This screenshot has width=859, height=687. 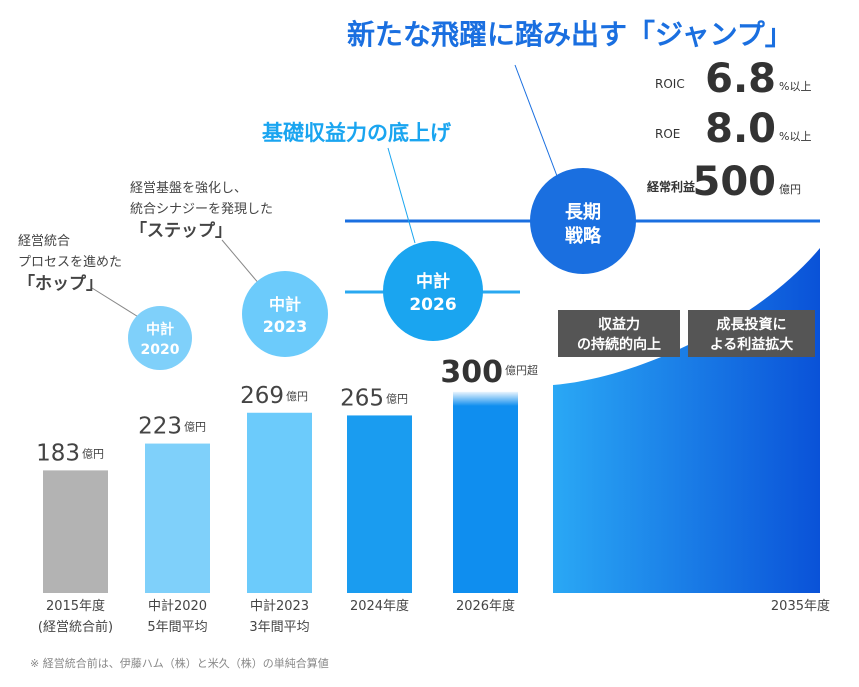 I want to click on value-unit: 億円超, so click(x=521, y=370).